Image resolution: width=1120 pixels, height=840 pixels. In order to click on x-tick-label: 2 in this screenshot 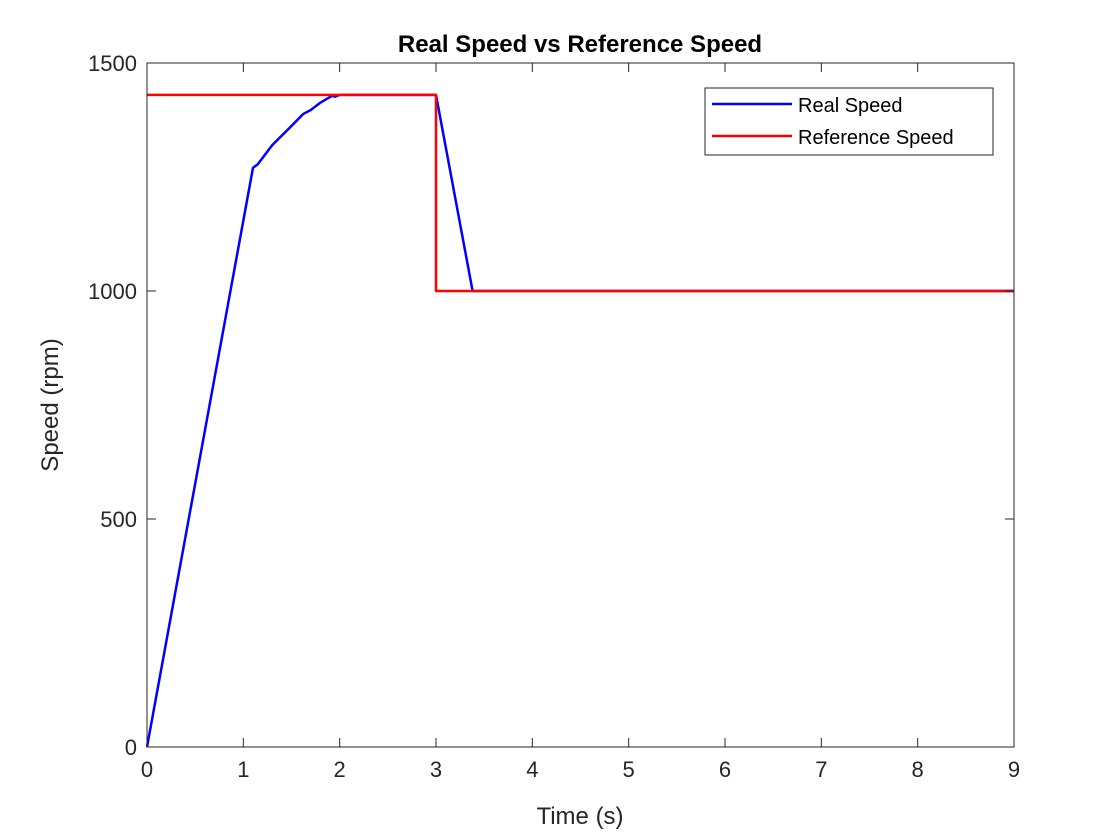, I will do `click(340, 769)`.